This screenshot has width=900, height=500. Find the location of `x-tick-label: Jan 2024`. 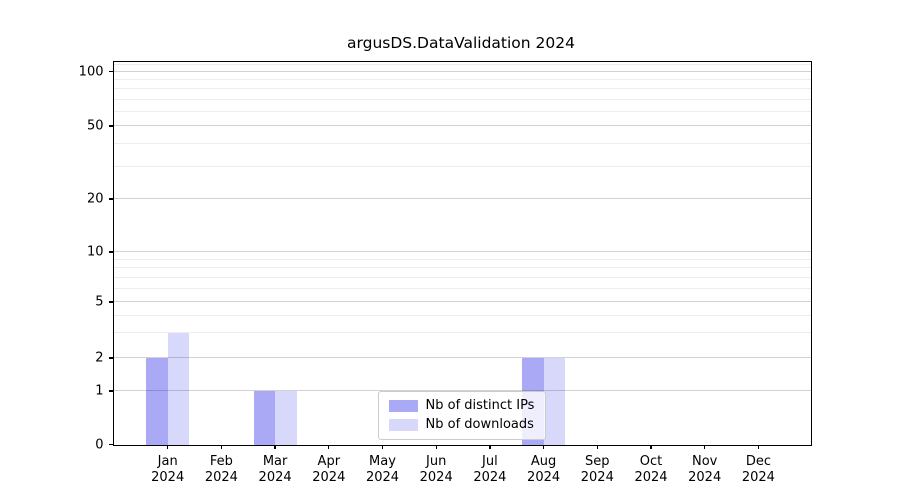

x-tick-label: Jan 2024 is located at coordinates (168, 469).